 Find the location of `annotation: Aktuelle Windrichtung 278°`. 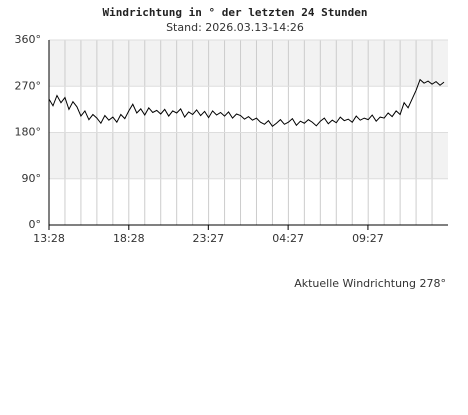

annotation: Aktuelle Windrichtung 278° is located at coordinates (370, 283).